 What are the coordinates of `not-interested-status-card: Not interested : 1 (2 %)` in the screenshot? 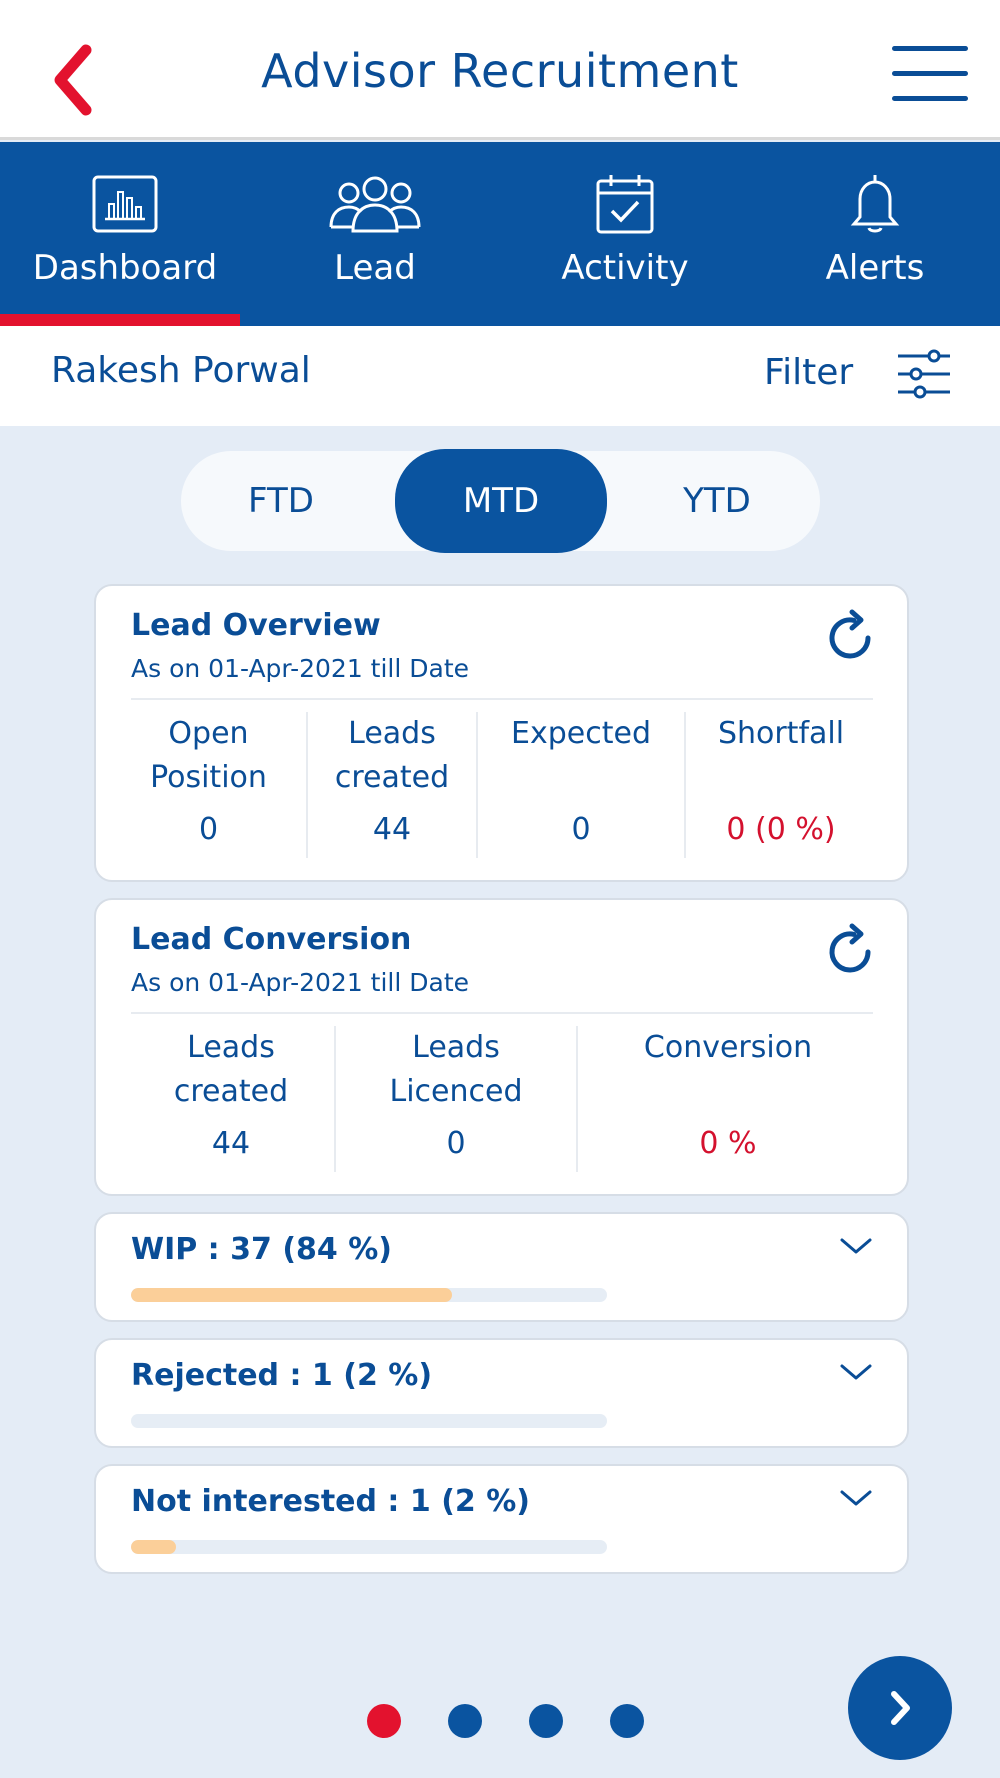 It's located at (501, 1519).